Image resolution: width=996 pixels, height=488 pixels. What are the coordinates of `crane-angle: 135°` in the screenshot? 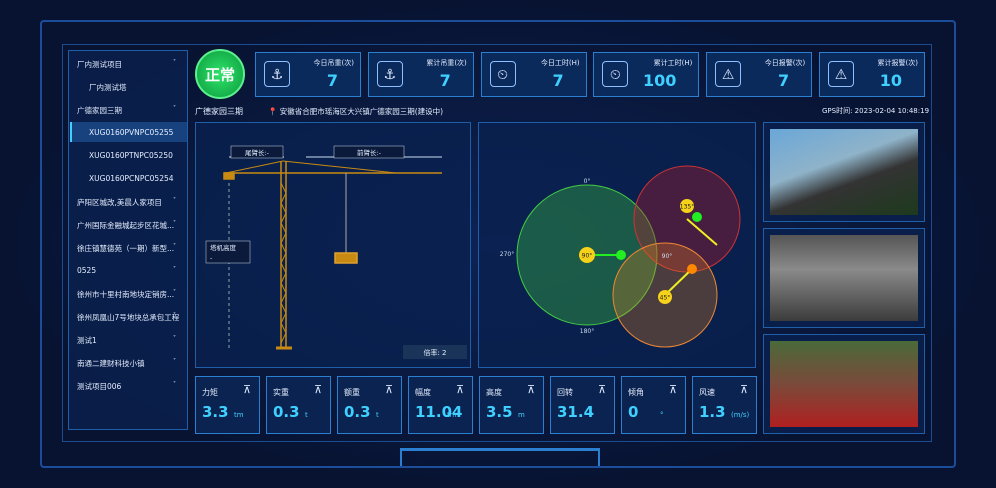 It's located at (687, 207).